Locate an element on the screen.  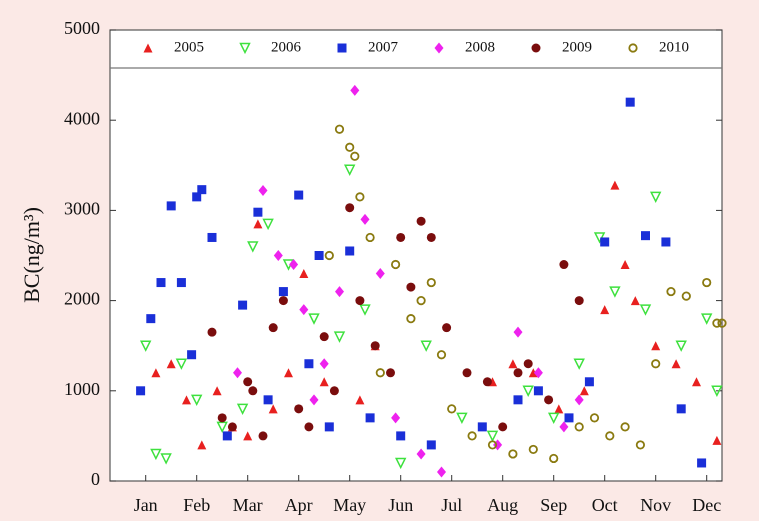
y-tick-label: 4000 is located at coordinates (82, 118).